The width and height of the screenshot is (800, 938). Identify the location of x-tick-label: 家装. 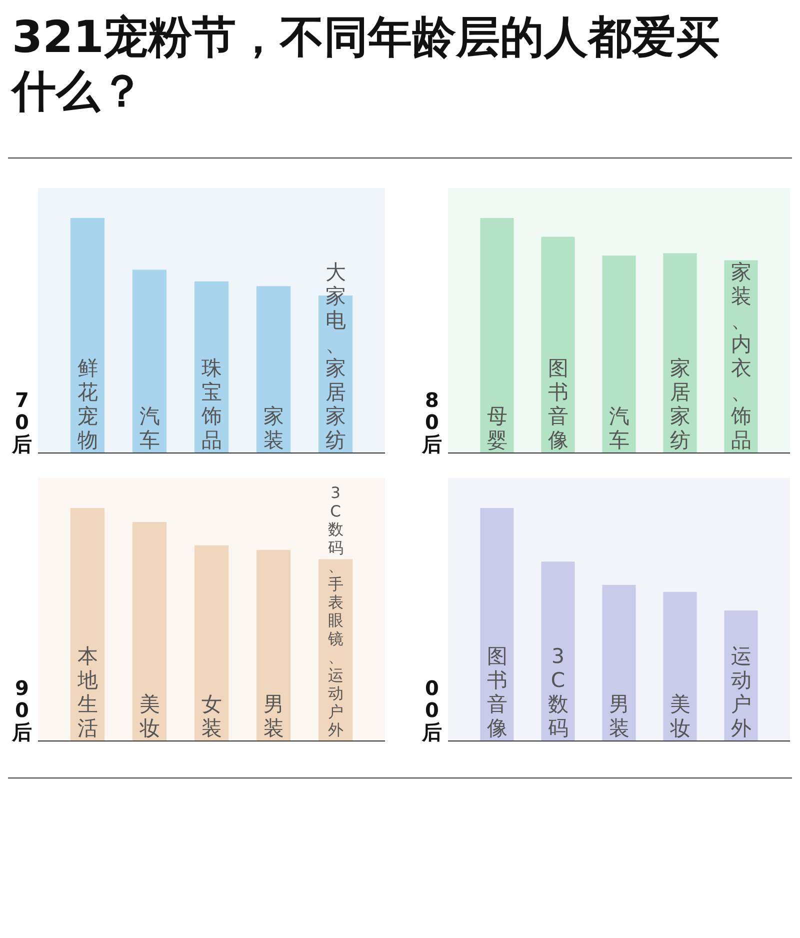
(274, 428).